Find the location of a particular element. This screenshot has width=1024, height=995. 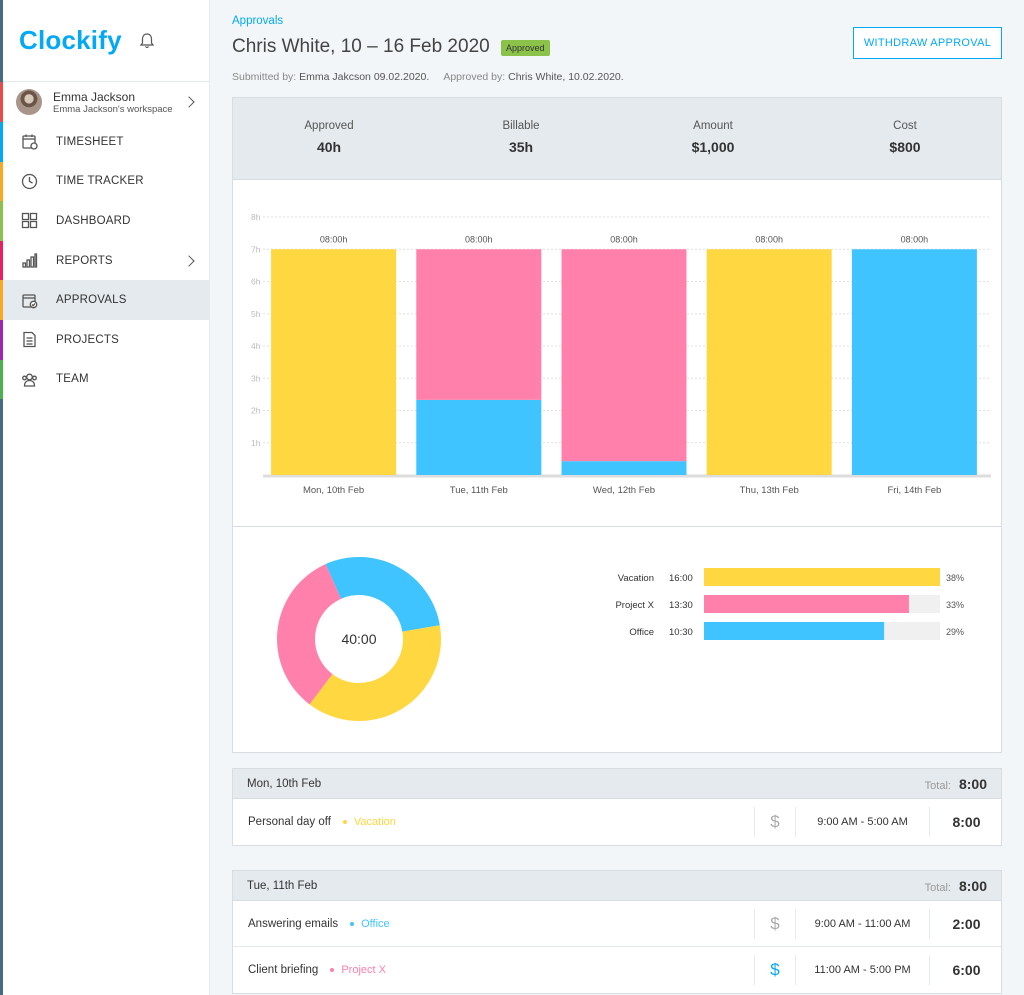

y-tick-label: 7h is located at coordinates (256, 249).